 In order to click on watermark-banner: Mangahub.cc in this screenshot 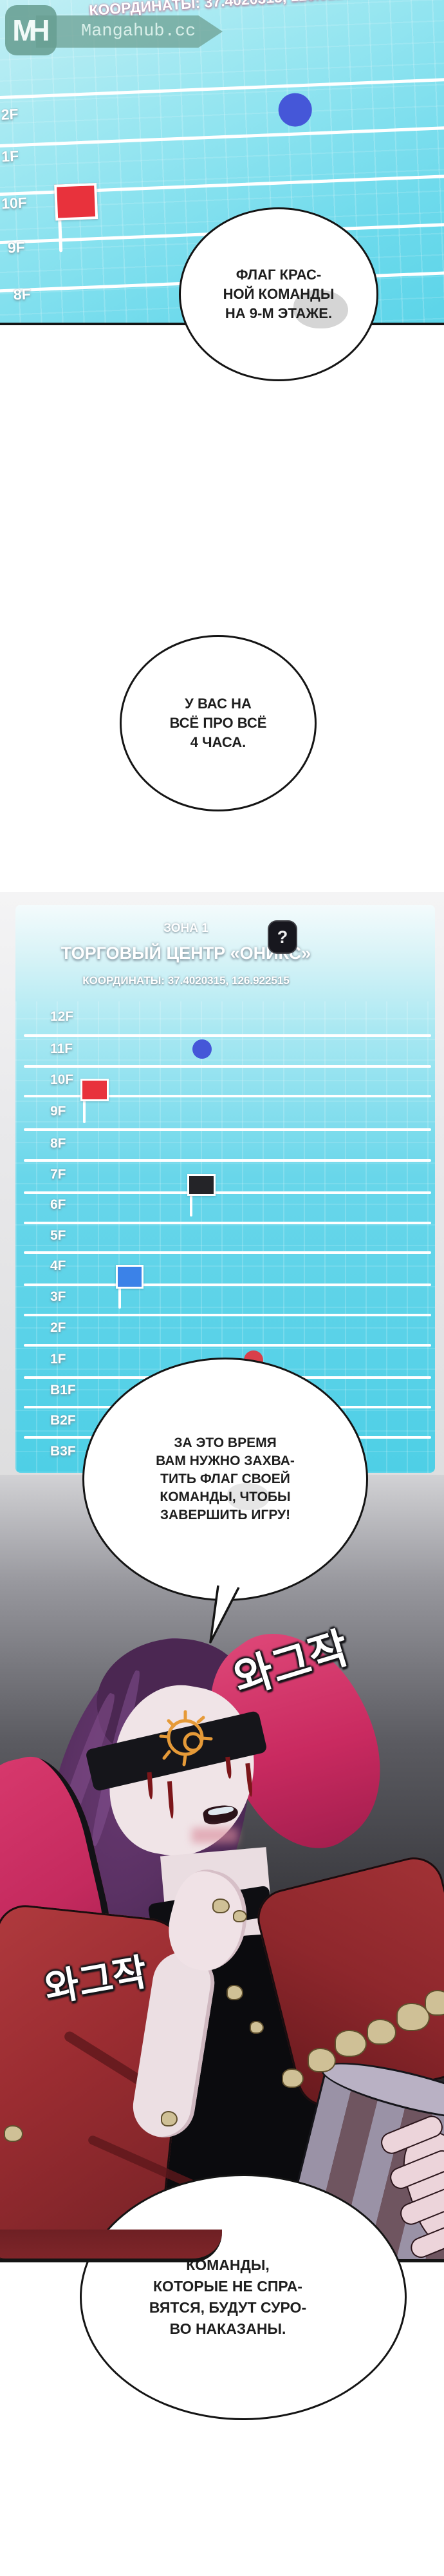, I will do `click(129, 32)`.